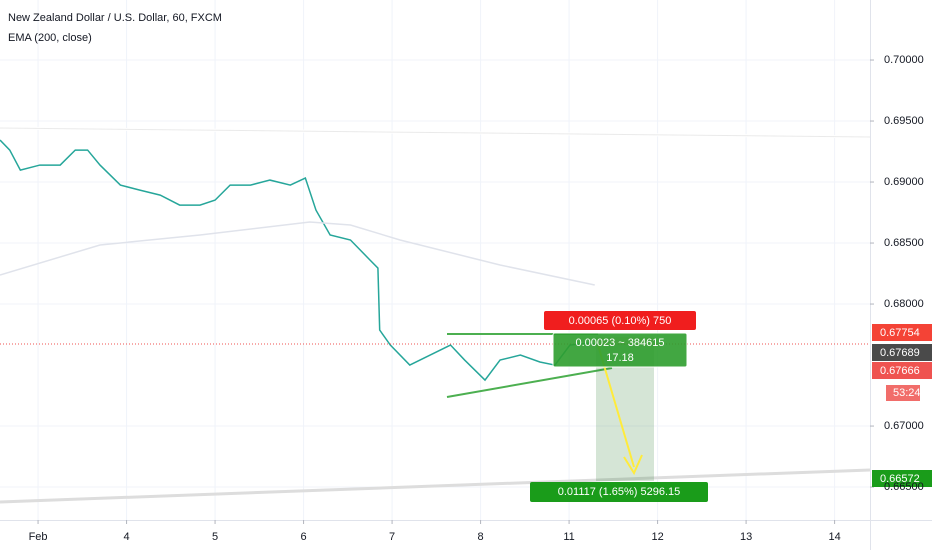 The height and width of the screenshot is (550, 932). What do you see at coordinates (126, 537) in the screenshot?
I see `x-tick-label: 4` at bounding box center [126, 537].